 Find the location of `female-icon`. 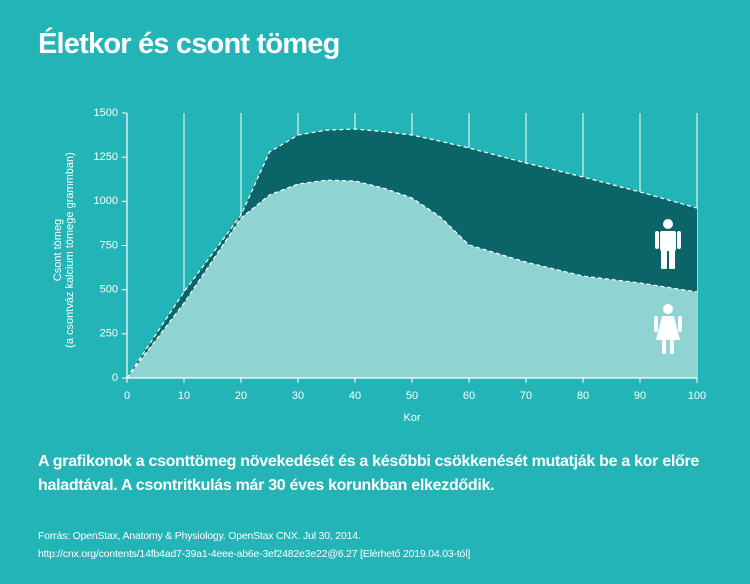

female-icon is located at coordinates (668, 329).